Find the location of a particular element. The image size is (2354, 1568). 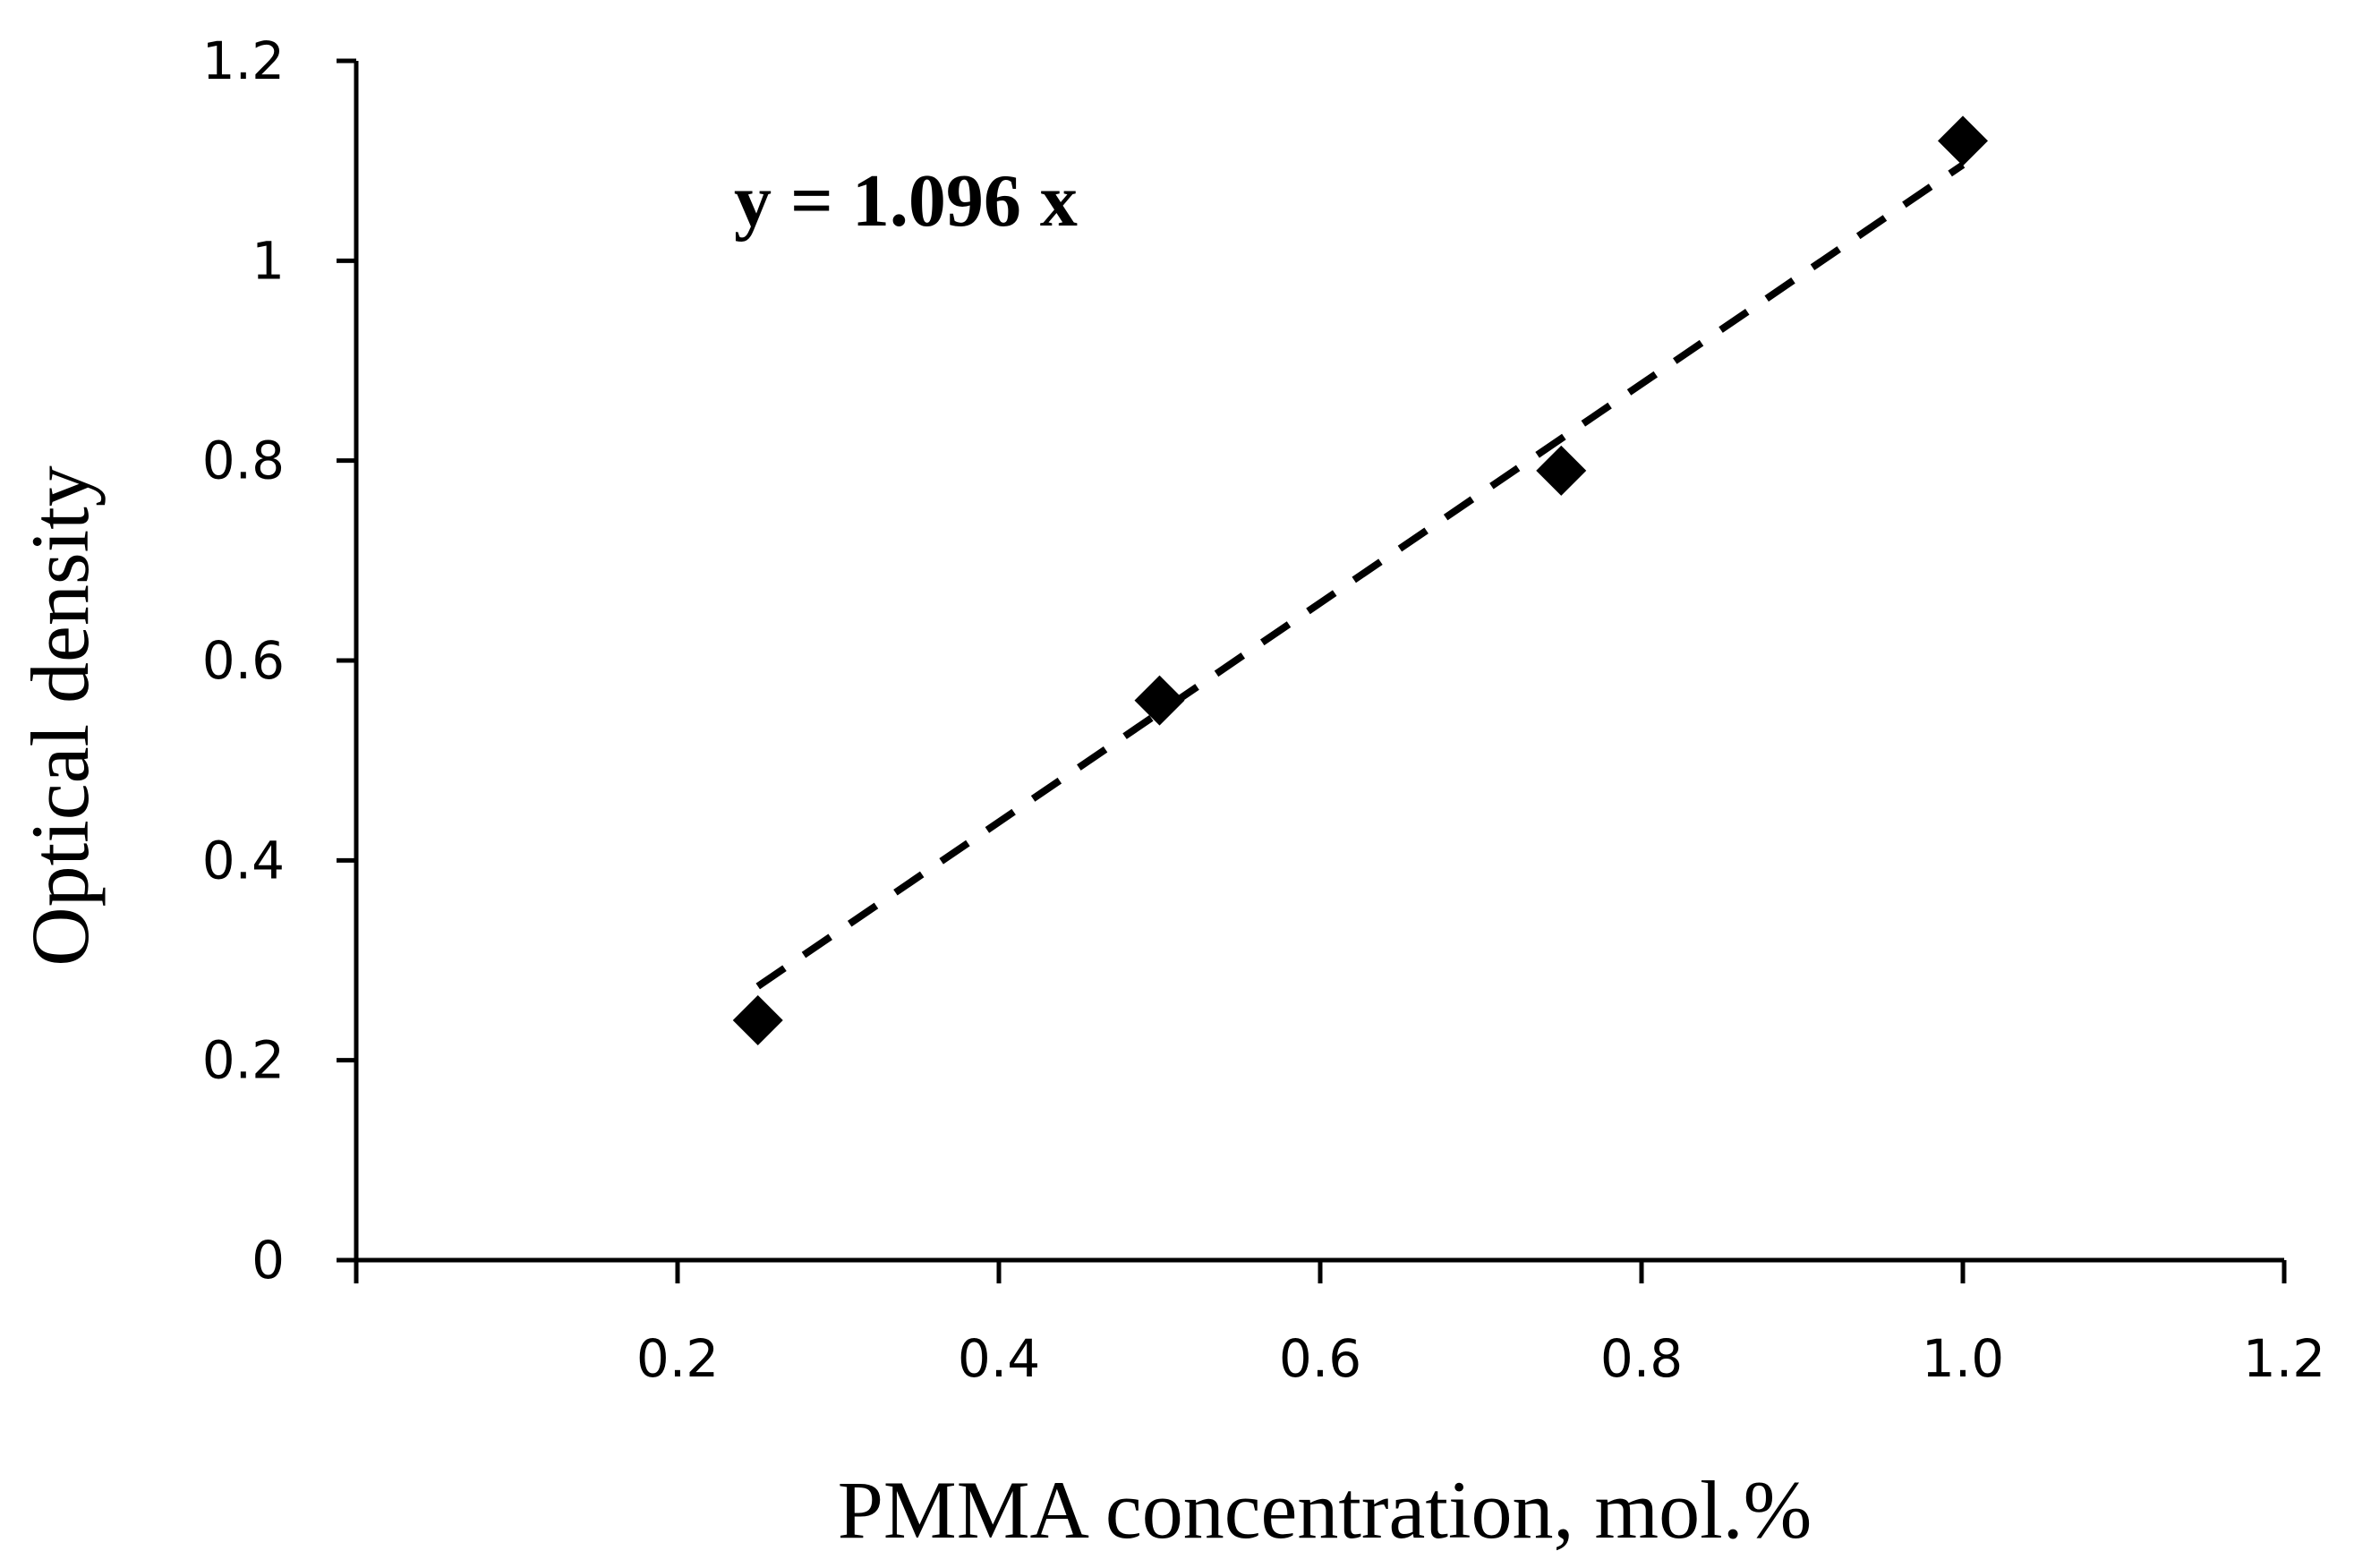

x-tick-label: 0.4 is located at coordinates (999, 1358).